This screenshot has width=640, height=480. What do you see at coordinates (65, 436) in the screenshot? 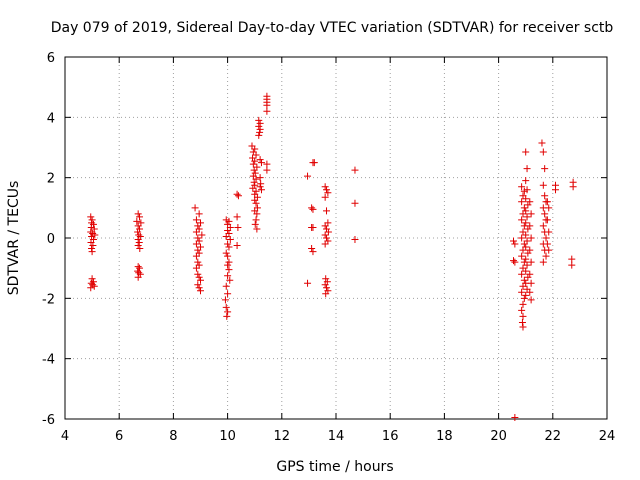
I see `x-tick-label: 4` at bounding box center [65, 436].